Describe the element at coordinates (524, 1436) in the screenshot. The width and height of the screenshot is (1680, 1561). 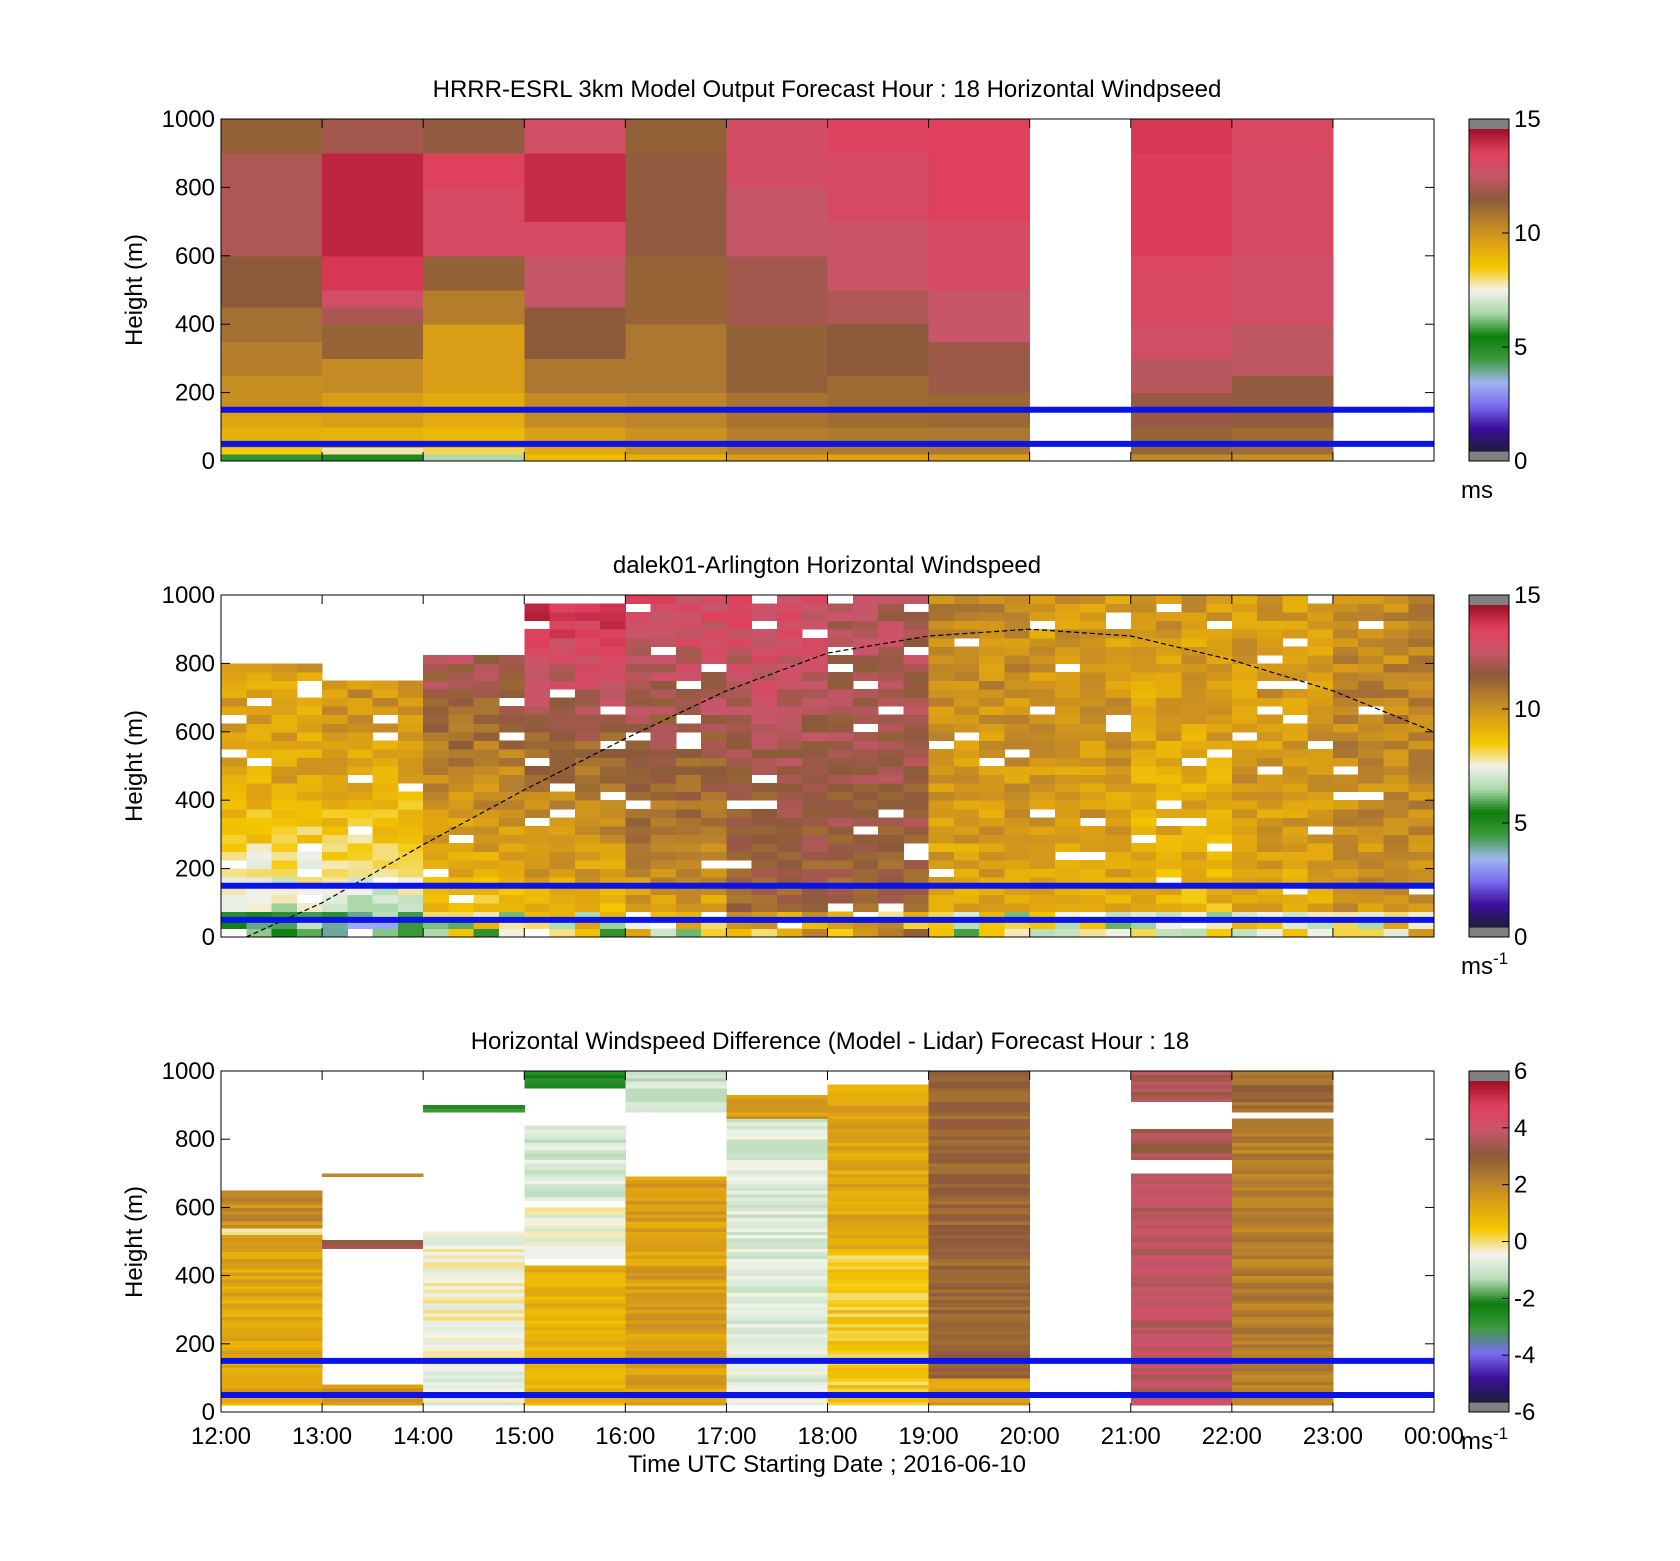
I see `x-tick-label: 15:00` at that location.